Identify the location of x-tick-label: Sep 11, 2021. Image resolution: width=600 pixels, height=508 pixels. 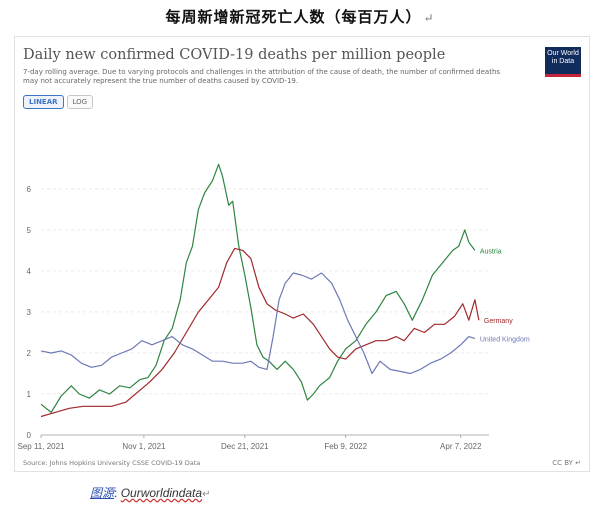
(41, 446).